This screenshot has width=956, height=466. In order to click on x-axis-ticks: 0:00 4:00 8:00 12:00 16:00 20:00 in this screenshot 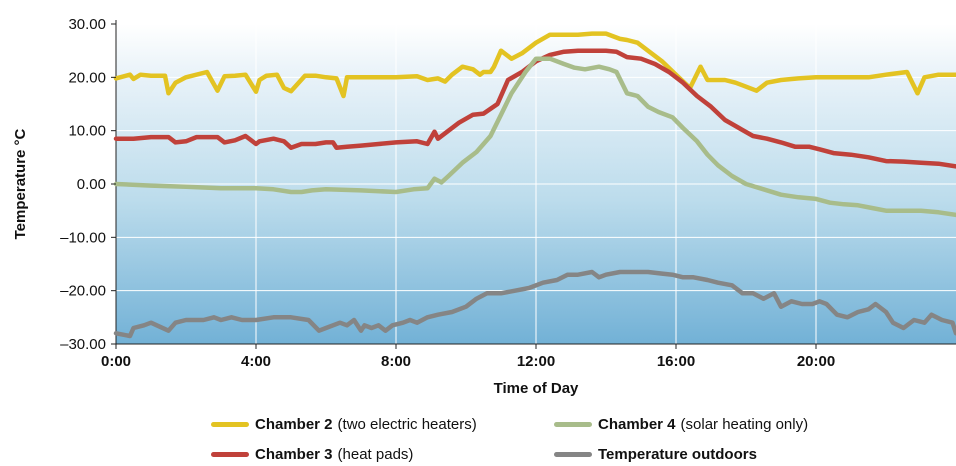, I will do `click(468, 357)`.